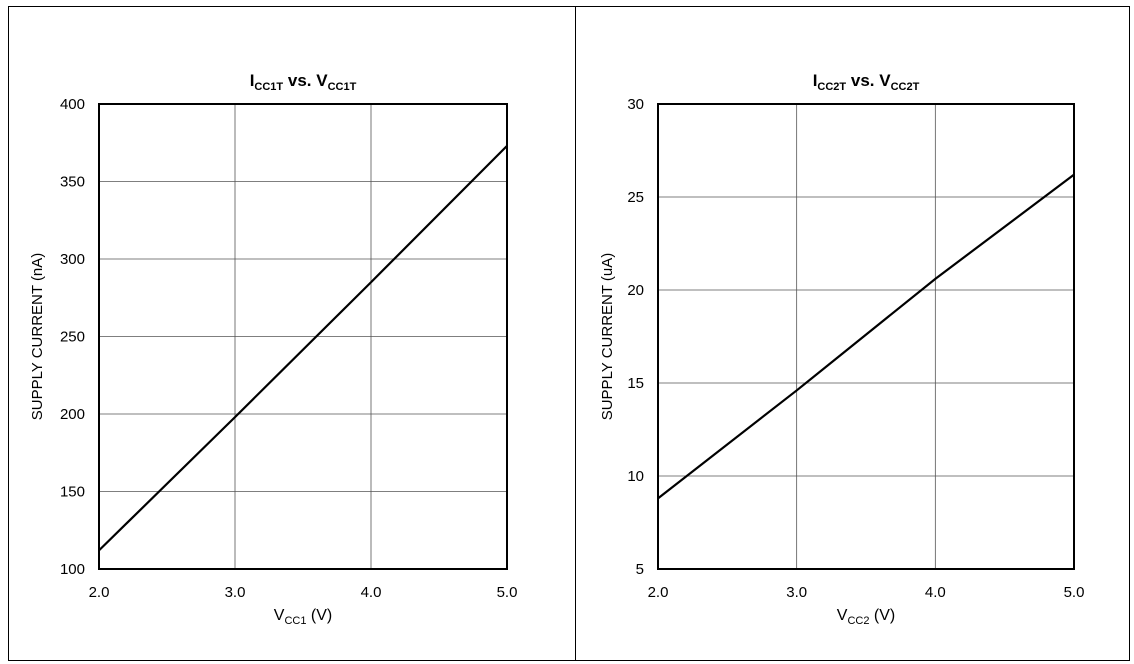  Describe the element at coordinates (72, 104) in the screenshot. I see `chart1-y-tick-label: 400` at that location.